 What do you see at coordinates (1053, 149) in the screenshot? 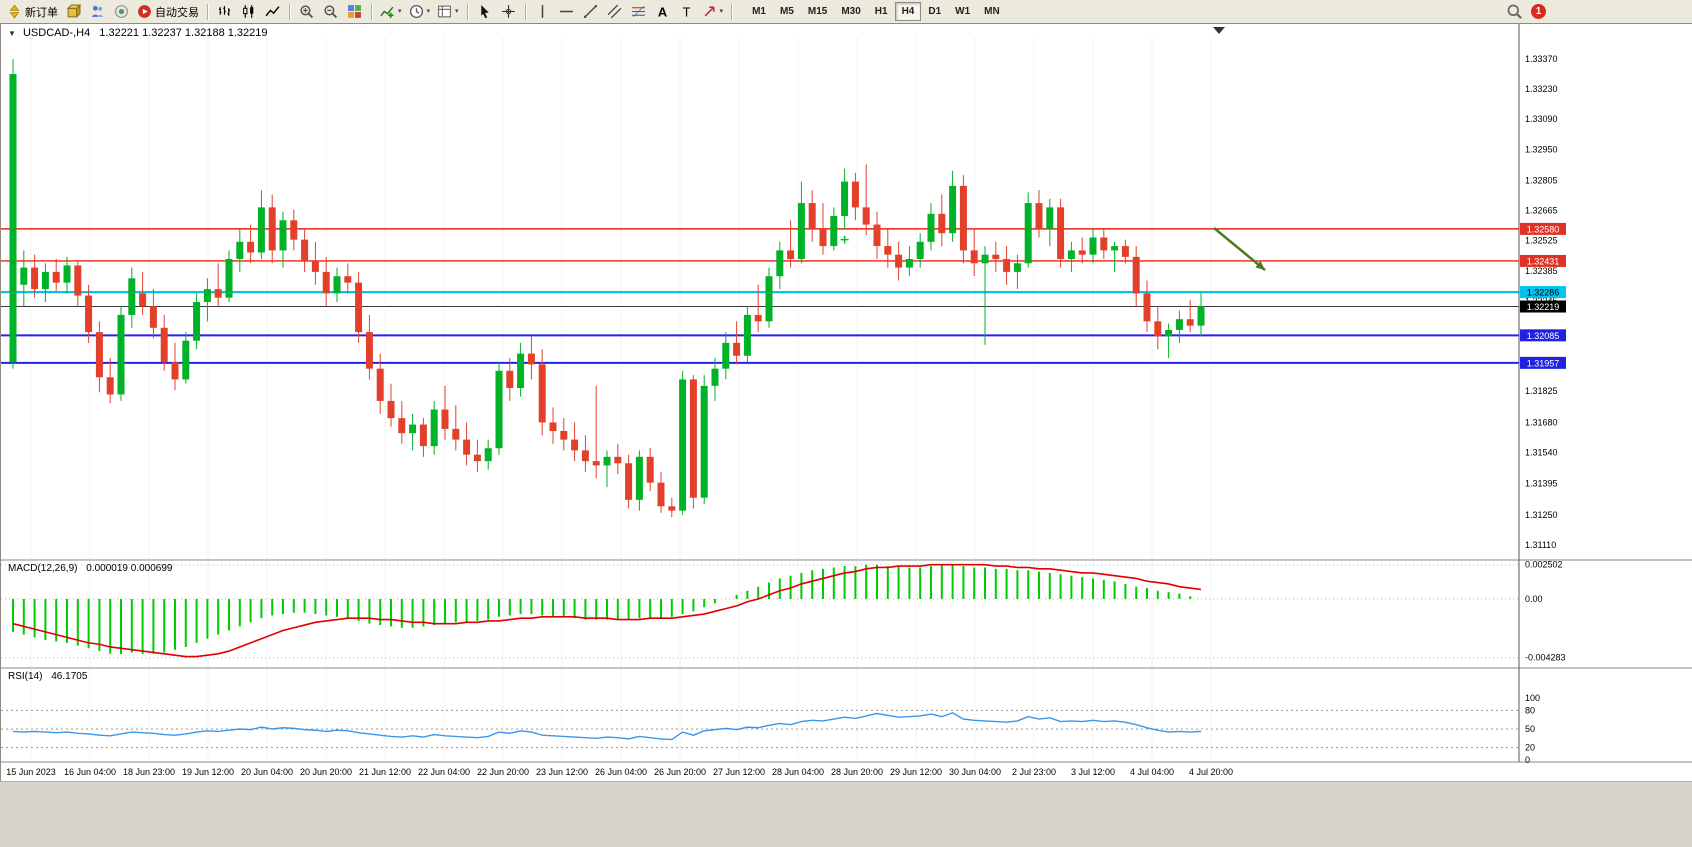
I see `annotations` at bounding box center [1053, 149].